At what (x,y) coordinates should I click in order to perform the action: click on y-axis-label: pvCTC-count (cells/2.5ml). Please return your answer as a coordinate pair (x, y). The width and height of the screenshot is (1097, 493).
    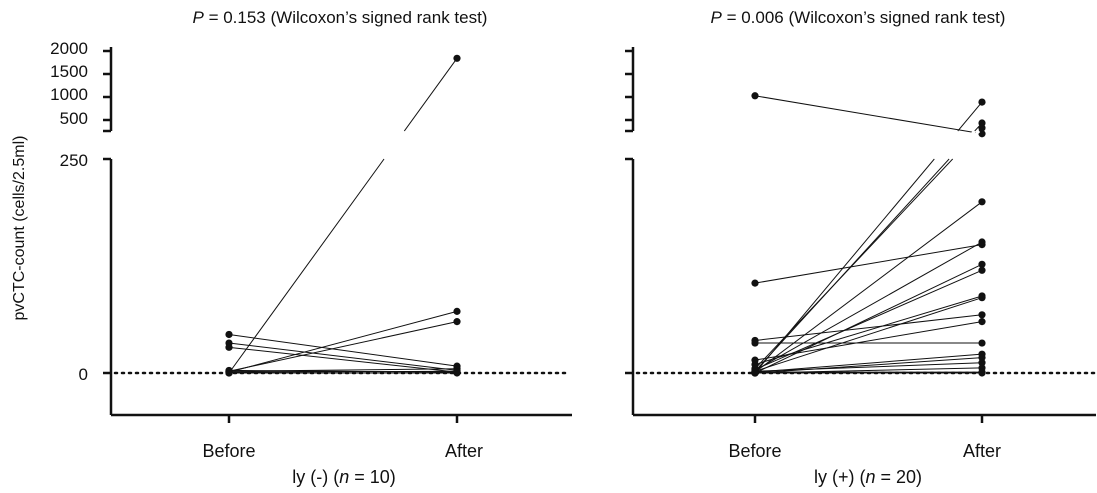
    Looking at the image, I should click on (19, 228).